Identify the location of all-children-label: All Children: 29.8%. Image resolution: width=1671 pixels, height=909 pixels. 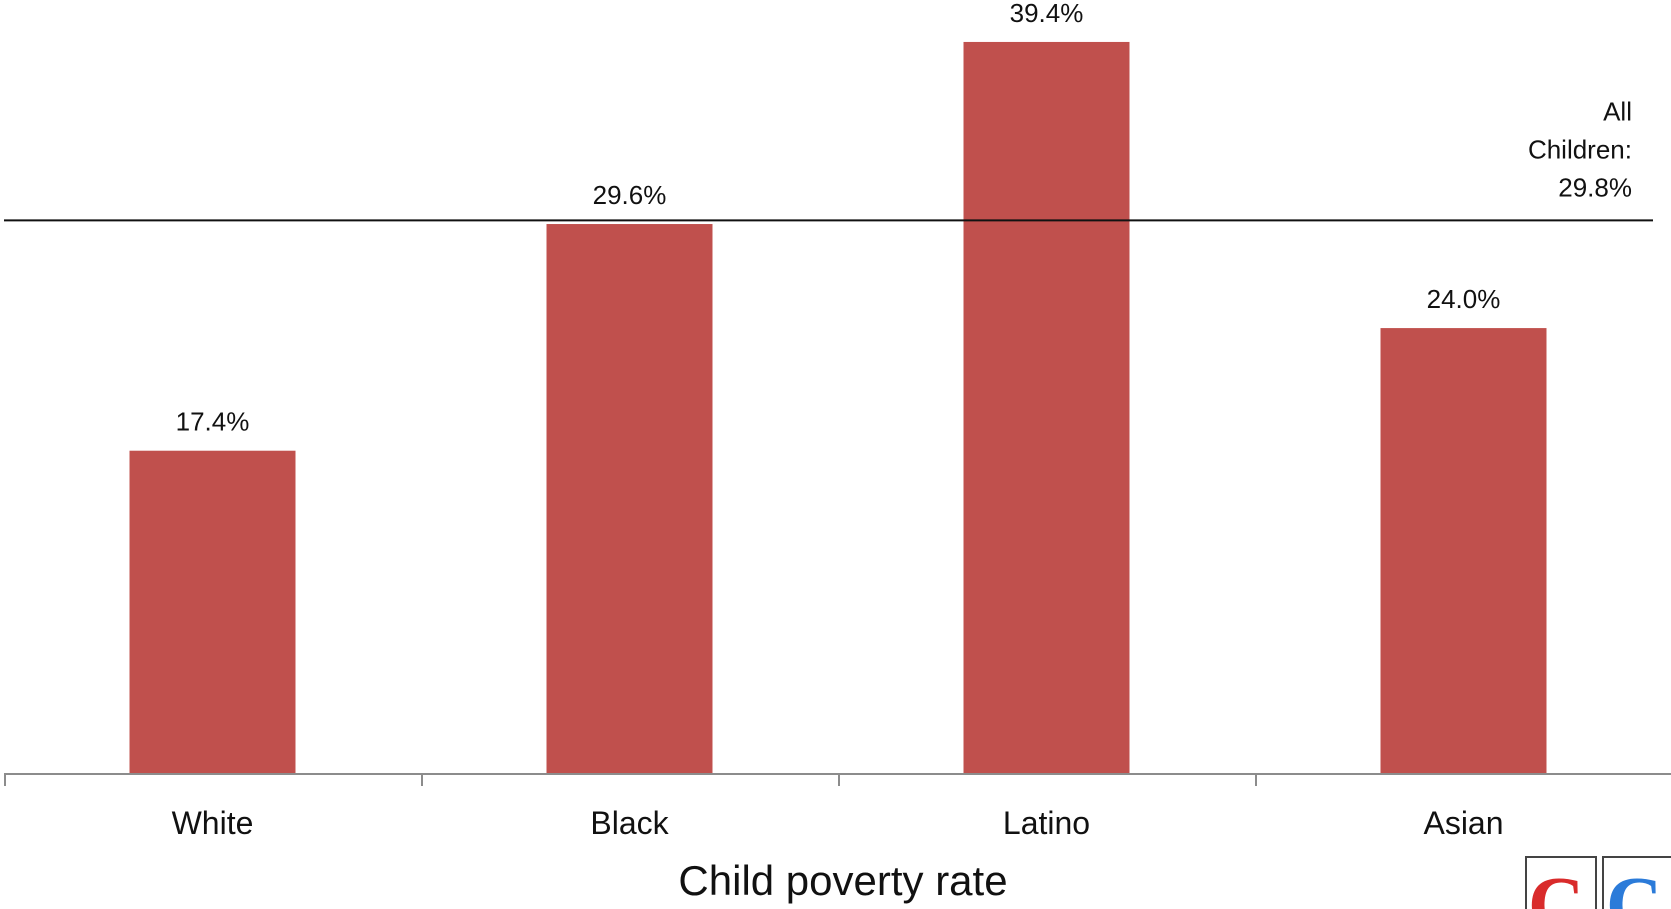
(1580, 149).